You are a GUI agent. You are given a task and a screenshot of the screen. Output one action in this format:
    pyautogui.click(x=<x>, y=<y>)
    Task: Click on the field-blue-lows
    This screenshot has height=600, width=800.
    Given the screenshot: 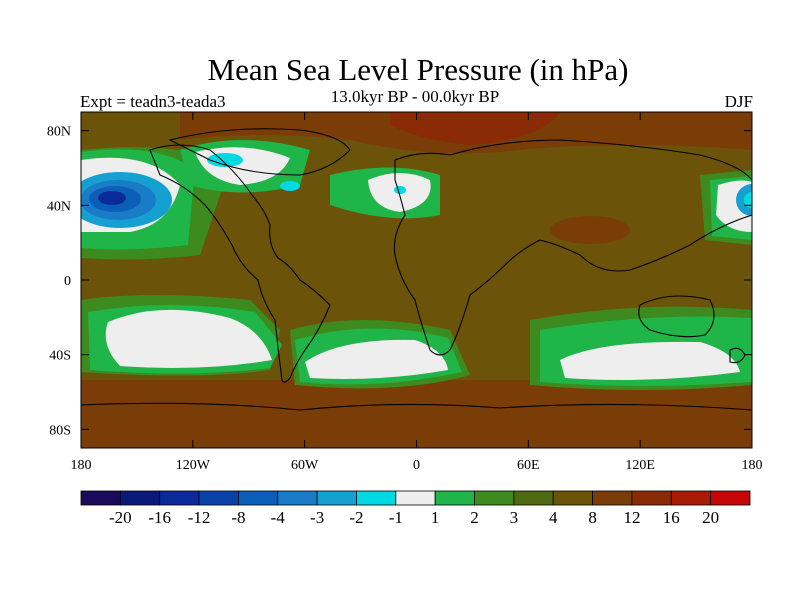 What is the action you would take?
    pyautogui.click(x=416, y=190)
    